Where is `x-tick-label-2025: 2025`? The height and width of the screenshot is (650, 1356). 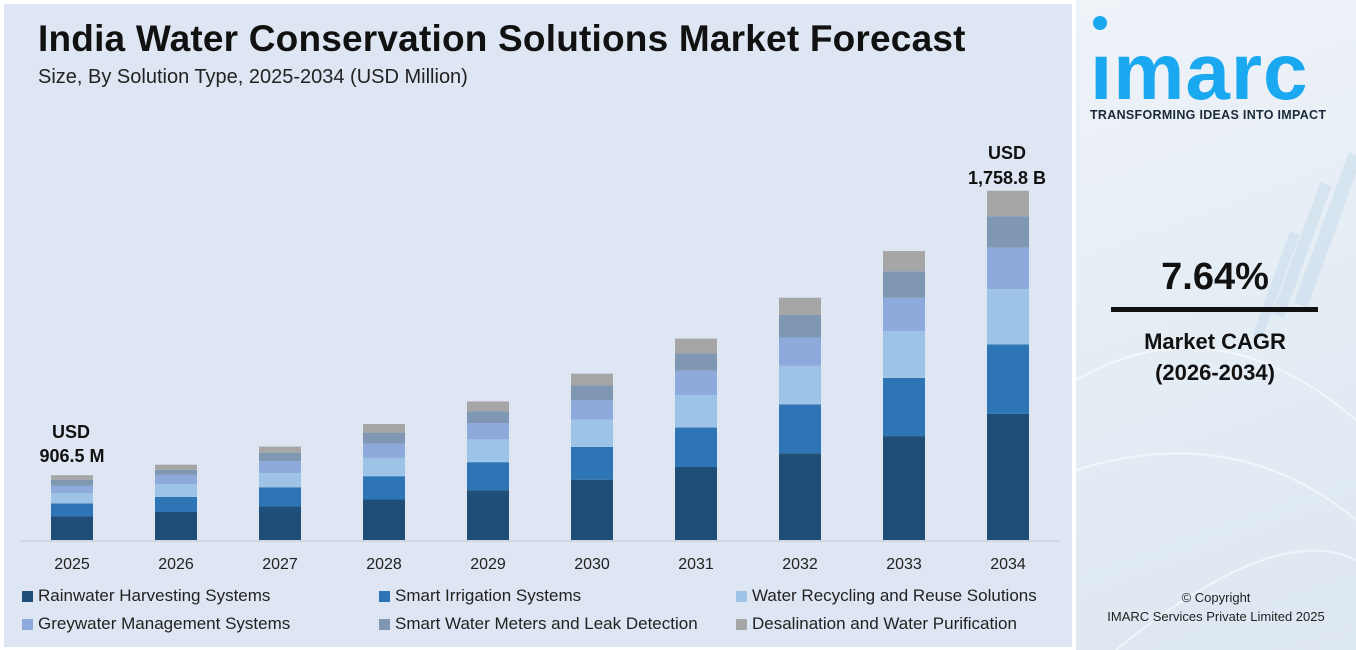
x-tick-label-2025: 2025 is located at coordinates (72, 564).